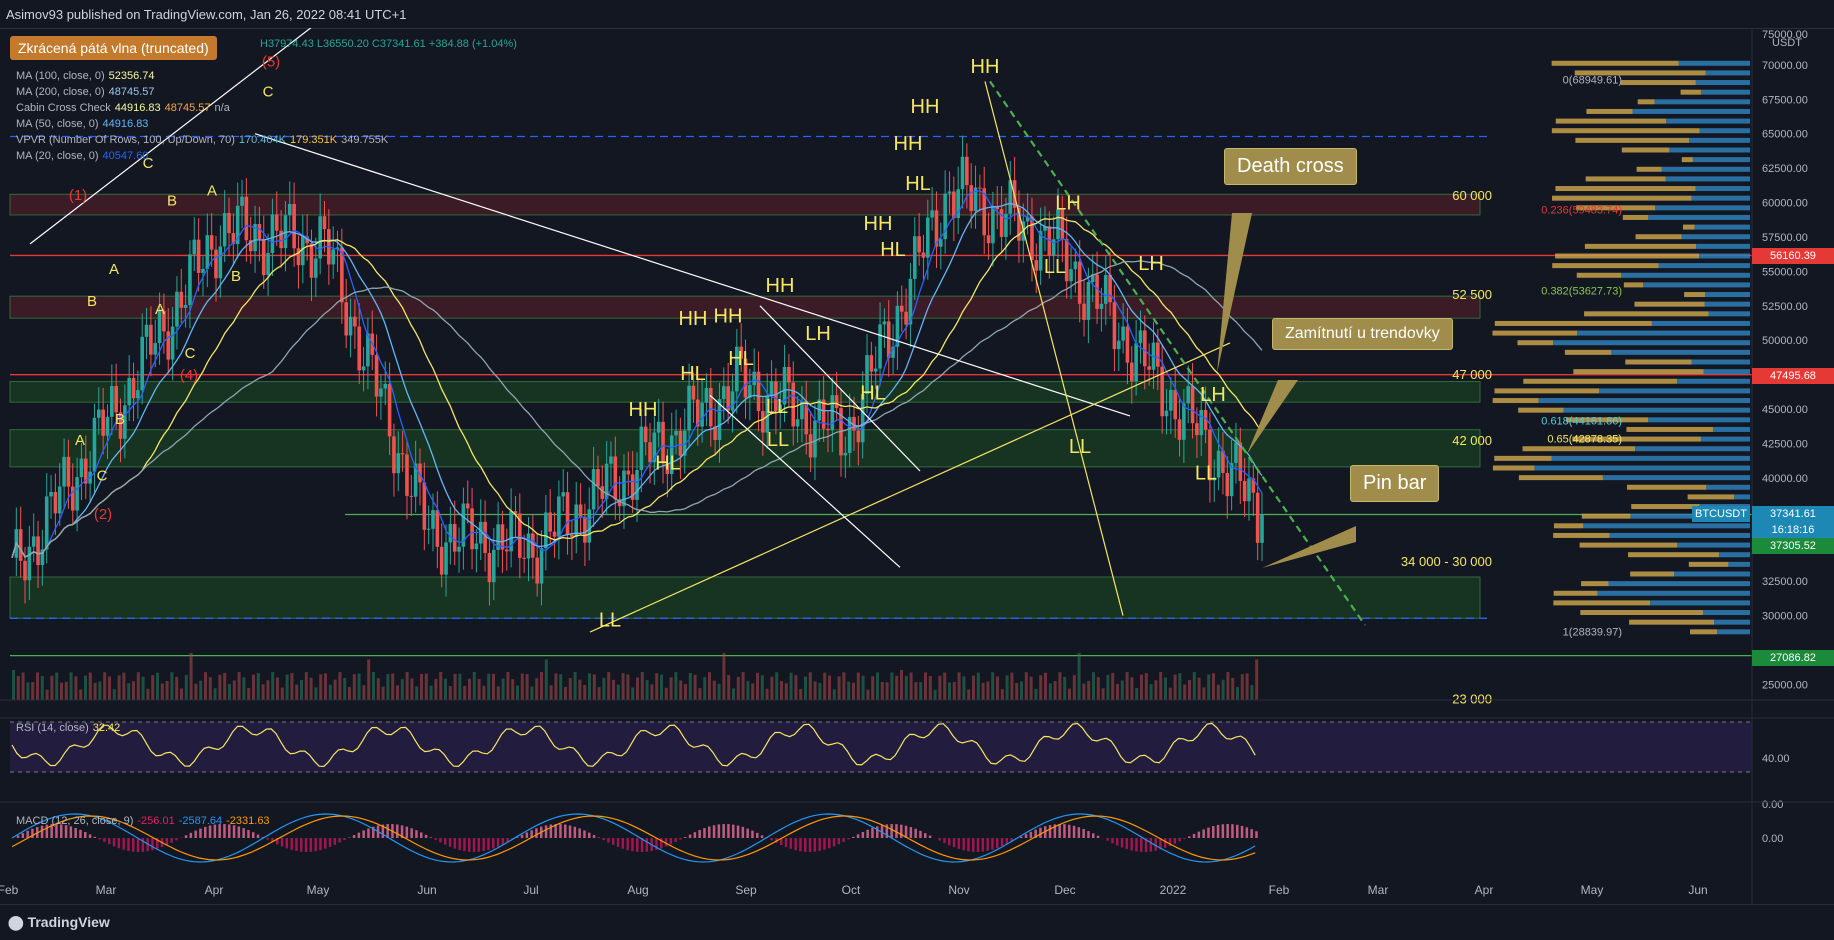 The height and width of the screenshot is (940, 1834). What do you see at coordinates (851, 890) in the screenshot?
I see `time-axis-label: Oct` at bounding box center [851, 890].